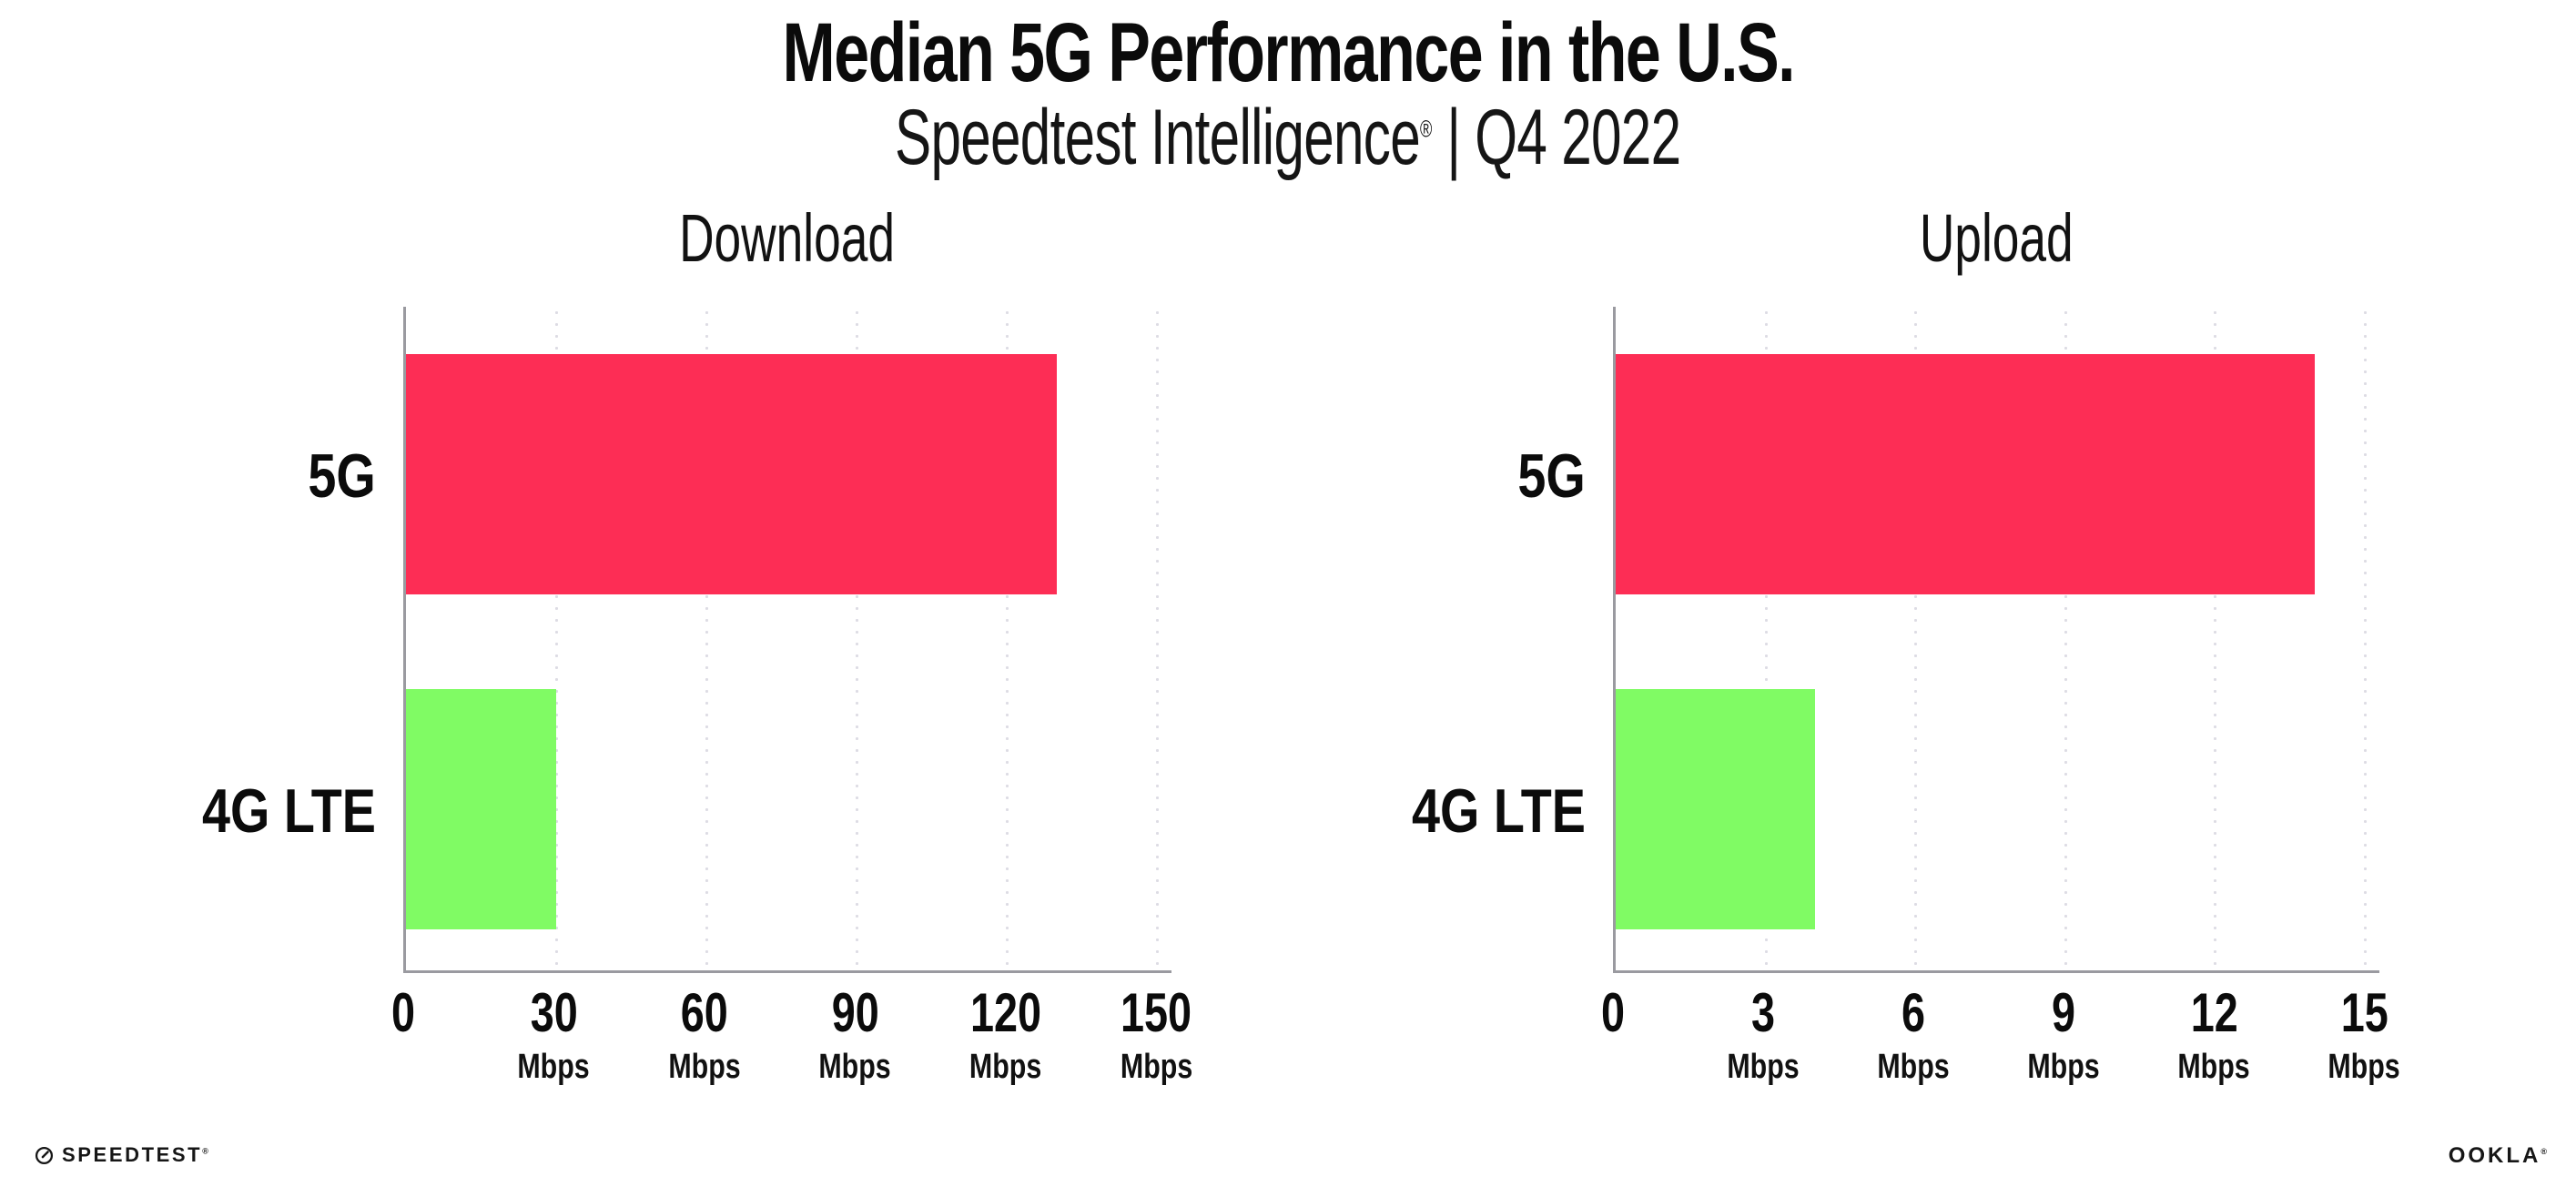 This screenshot has height=1197, width=2576. I want to click on speedtest-wordmark: SPEEDTEST®, so click(135, 1154).